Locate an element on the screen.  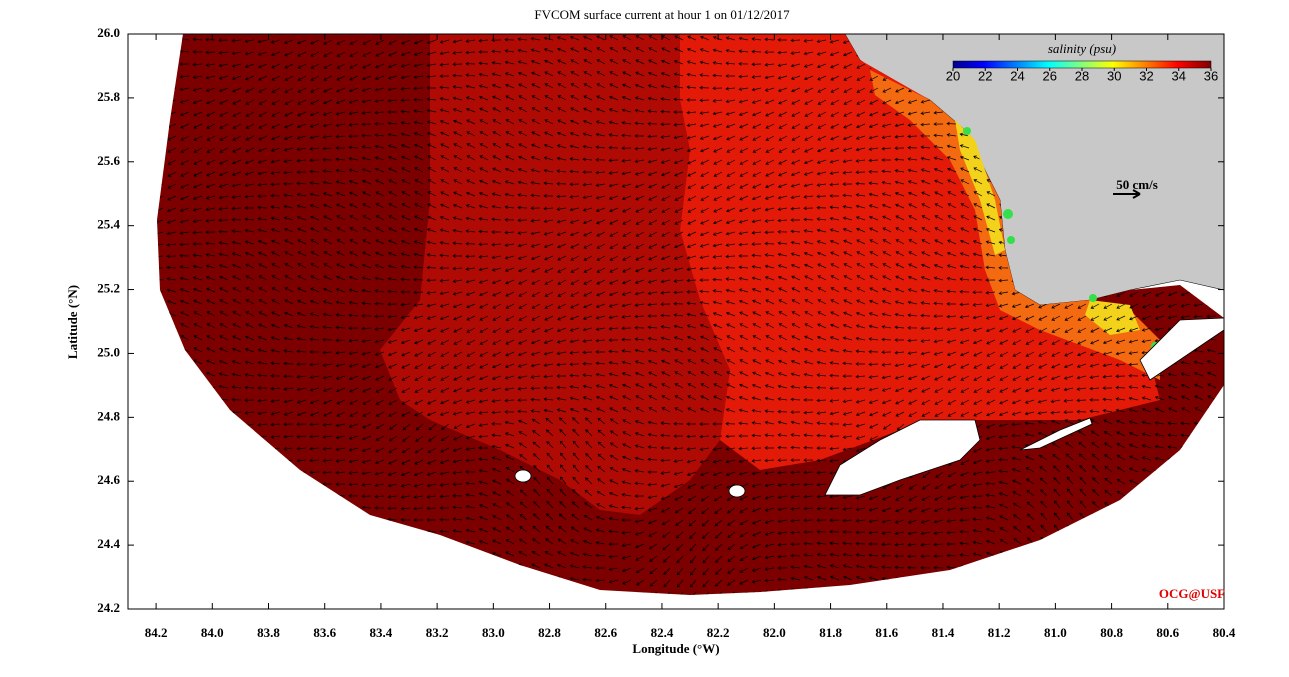
coastal-water is located at coordinates (1015, 225).